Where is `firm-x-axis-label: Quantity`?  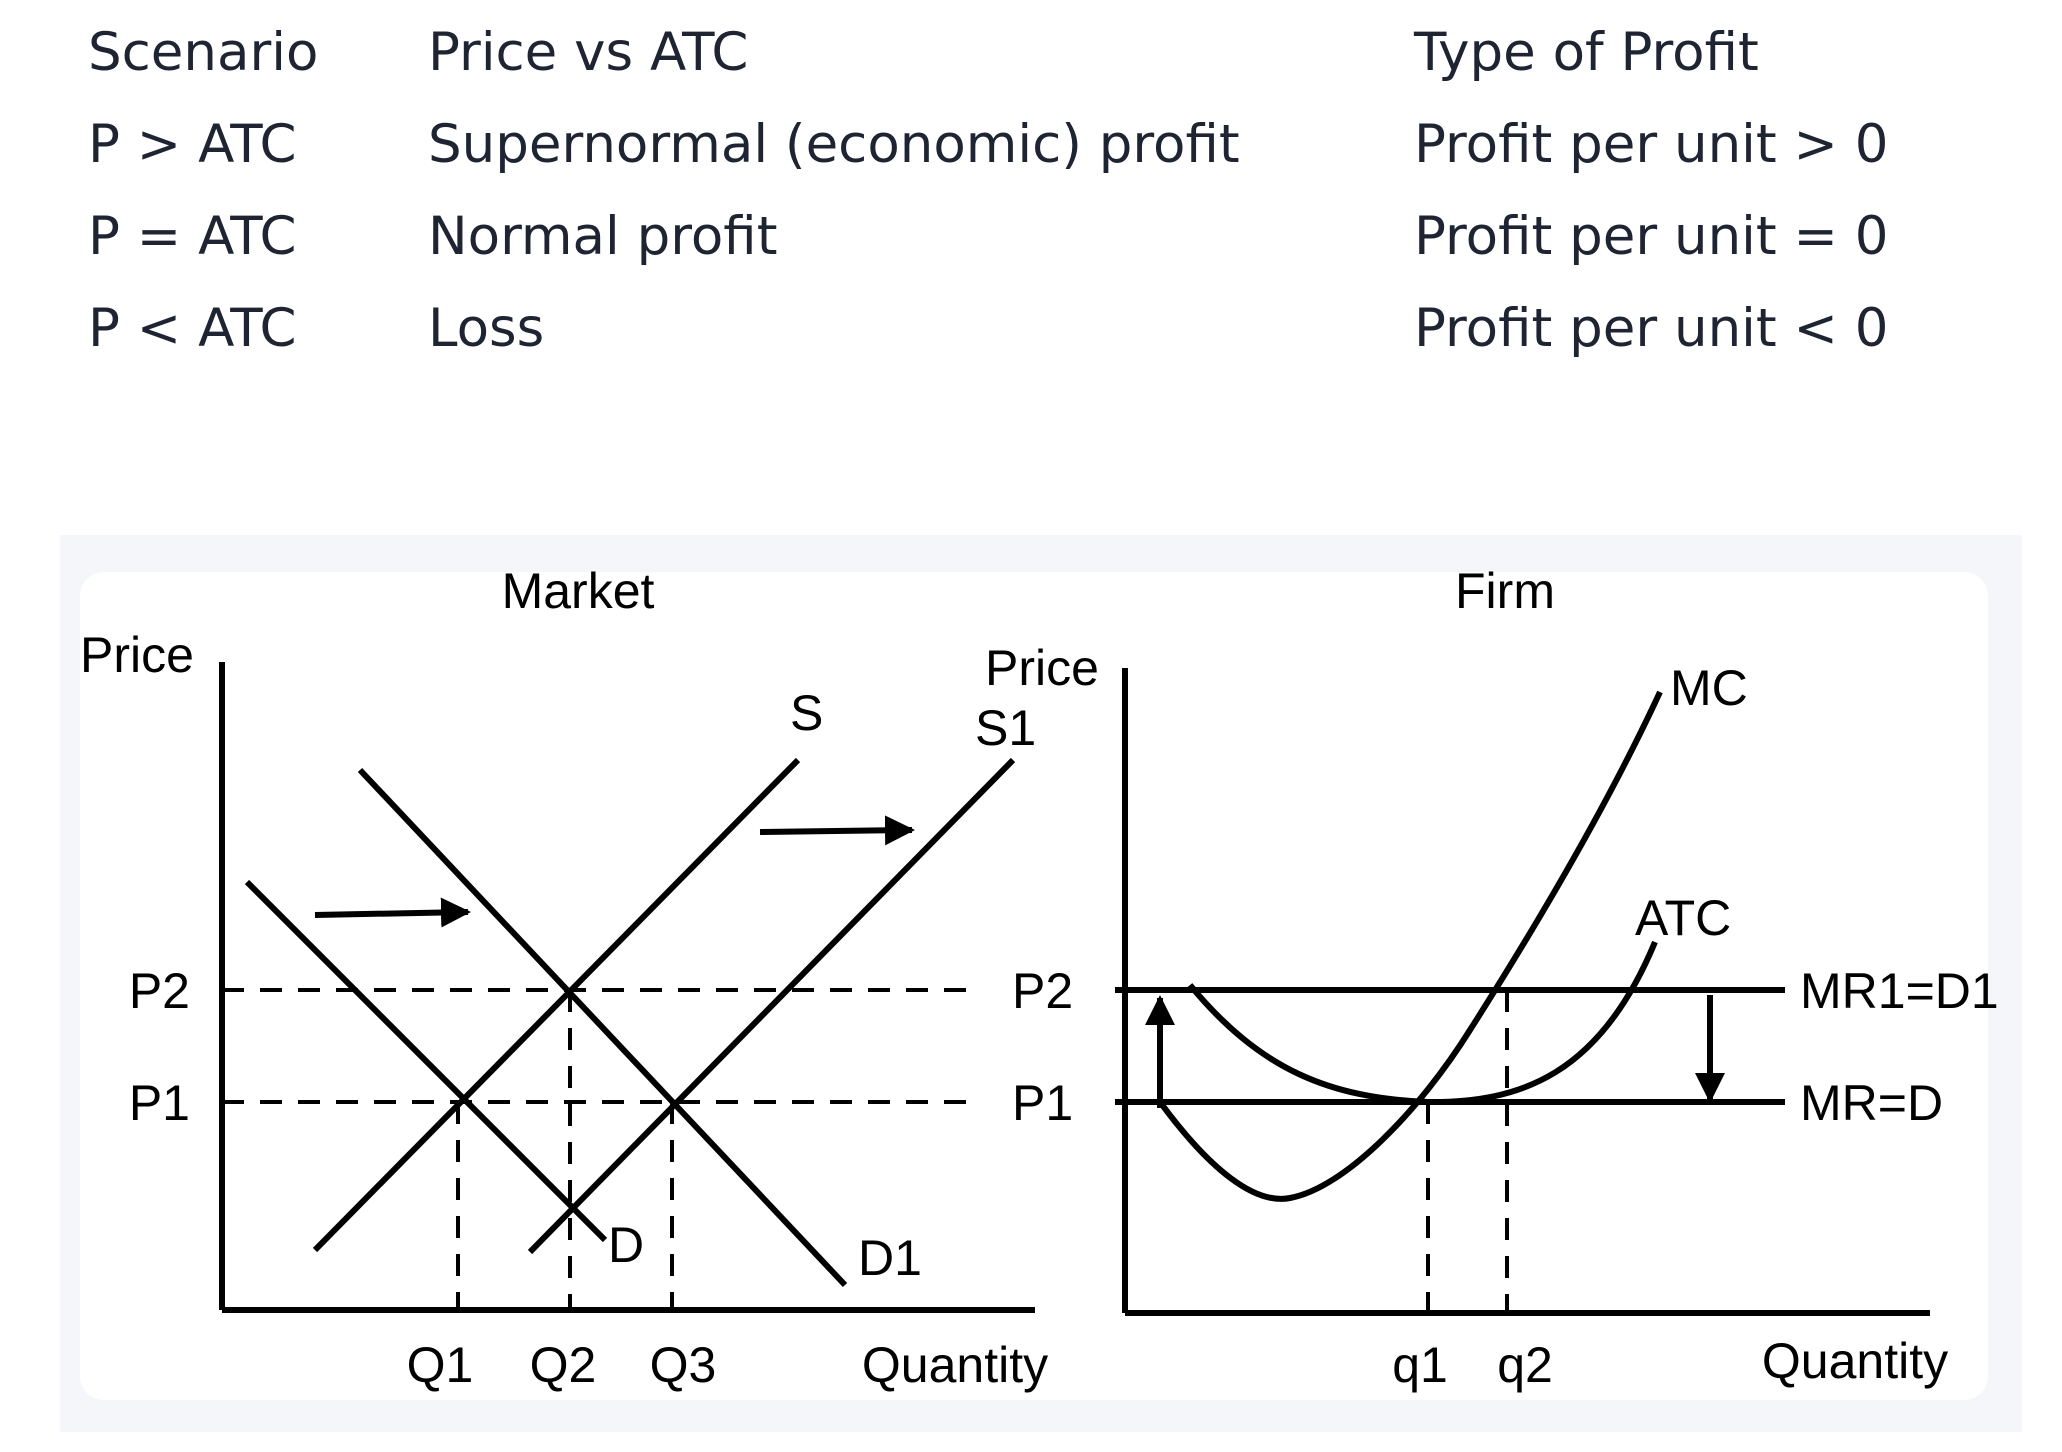 firm-x-axis-label: Quantity is located at coordinates (1855, 1361).